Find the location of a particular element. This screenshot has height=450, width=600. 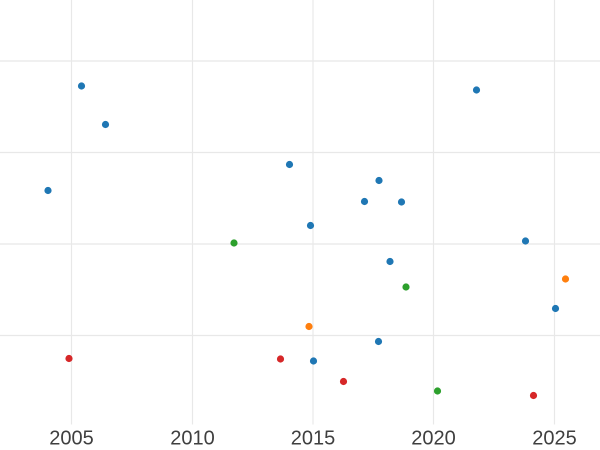

x-tick-label: 2015 is located at coordinates (313, 439).